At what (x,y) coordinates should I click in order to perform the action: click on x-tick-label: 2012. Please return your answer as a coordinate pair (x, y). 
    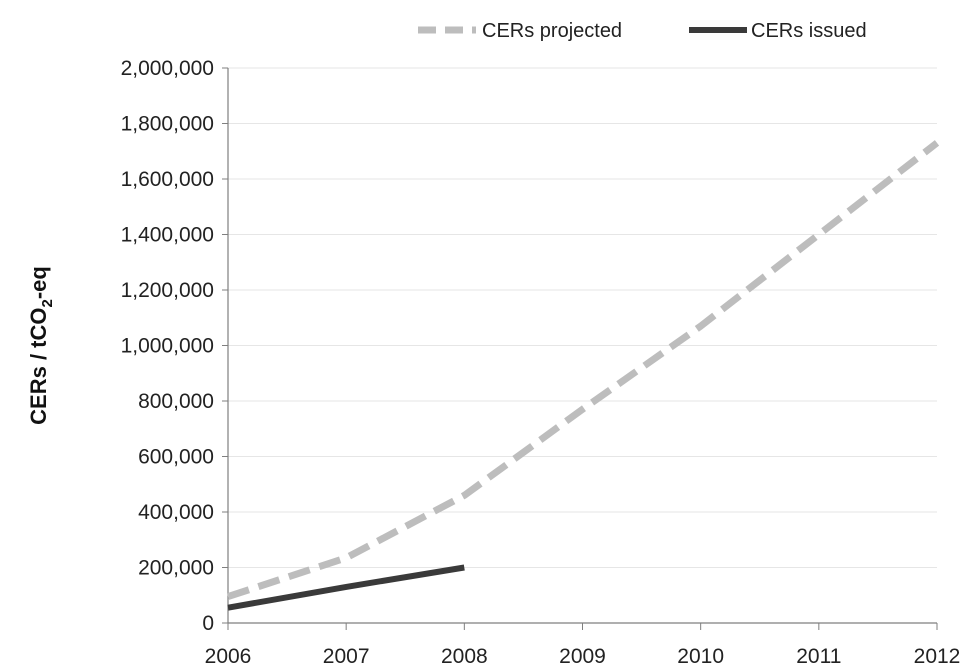
    Looking at the image, I should click on (937, 656).